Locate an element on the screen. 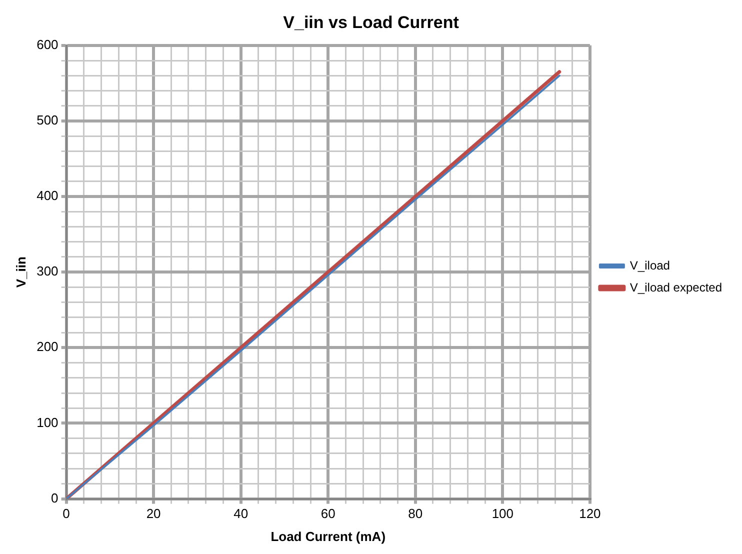 The width and height of the screenshot is (742, 554). x-tick-label: 100 is located at coordinates (503, 514).